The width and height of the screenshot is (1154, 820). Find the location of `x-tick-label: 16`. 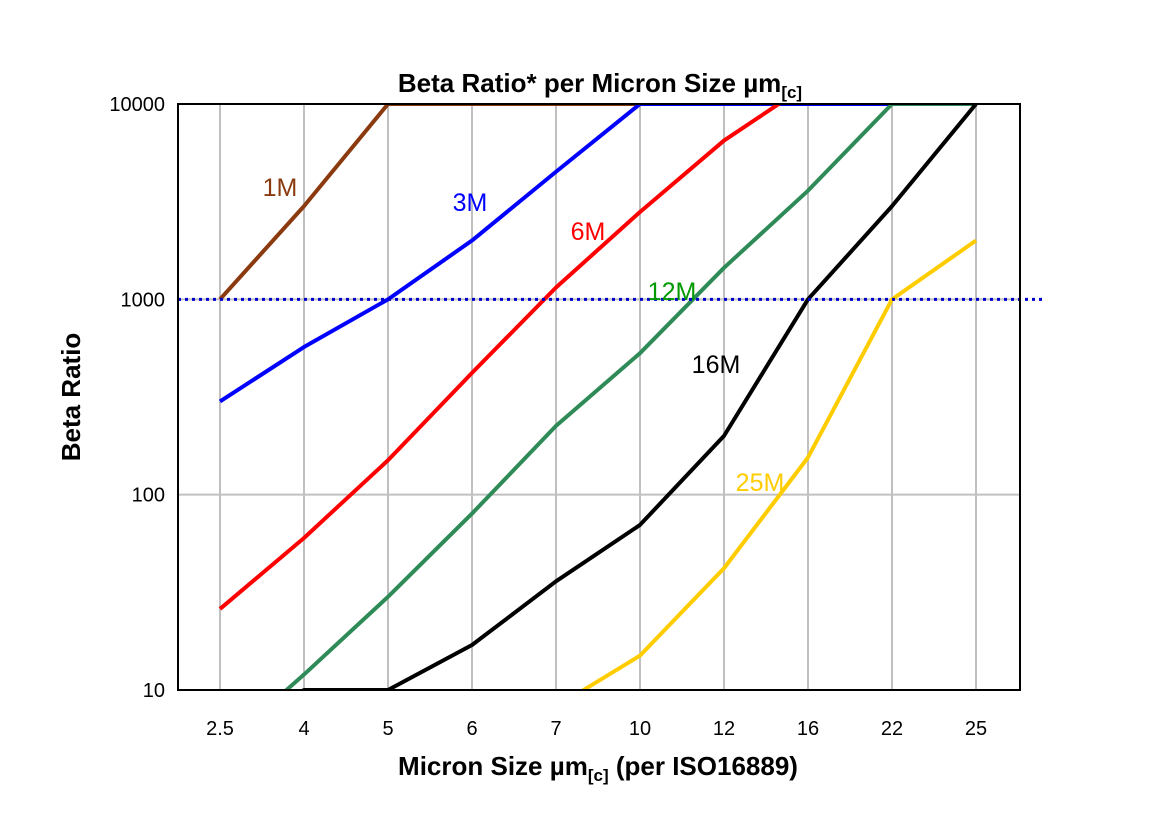

x-tick-label: 16 is located at coordinates (808, 729).